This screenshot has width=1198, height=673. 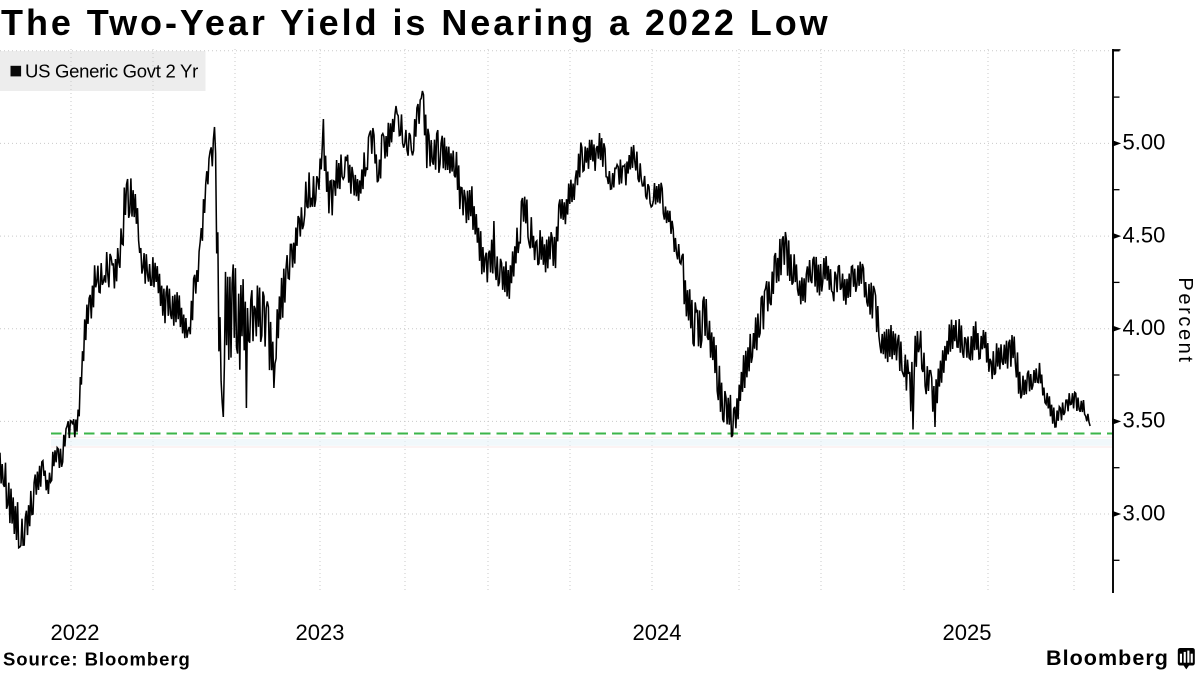 I want to click on svg-text: Bloomberg, so click(x=1107, y=658).